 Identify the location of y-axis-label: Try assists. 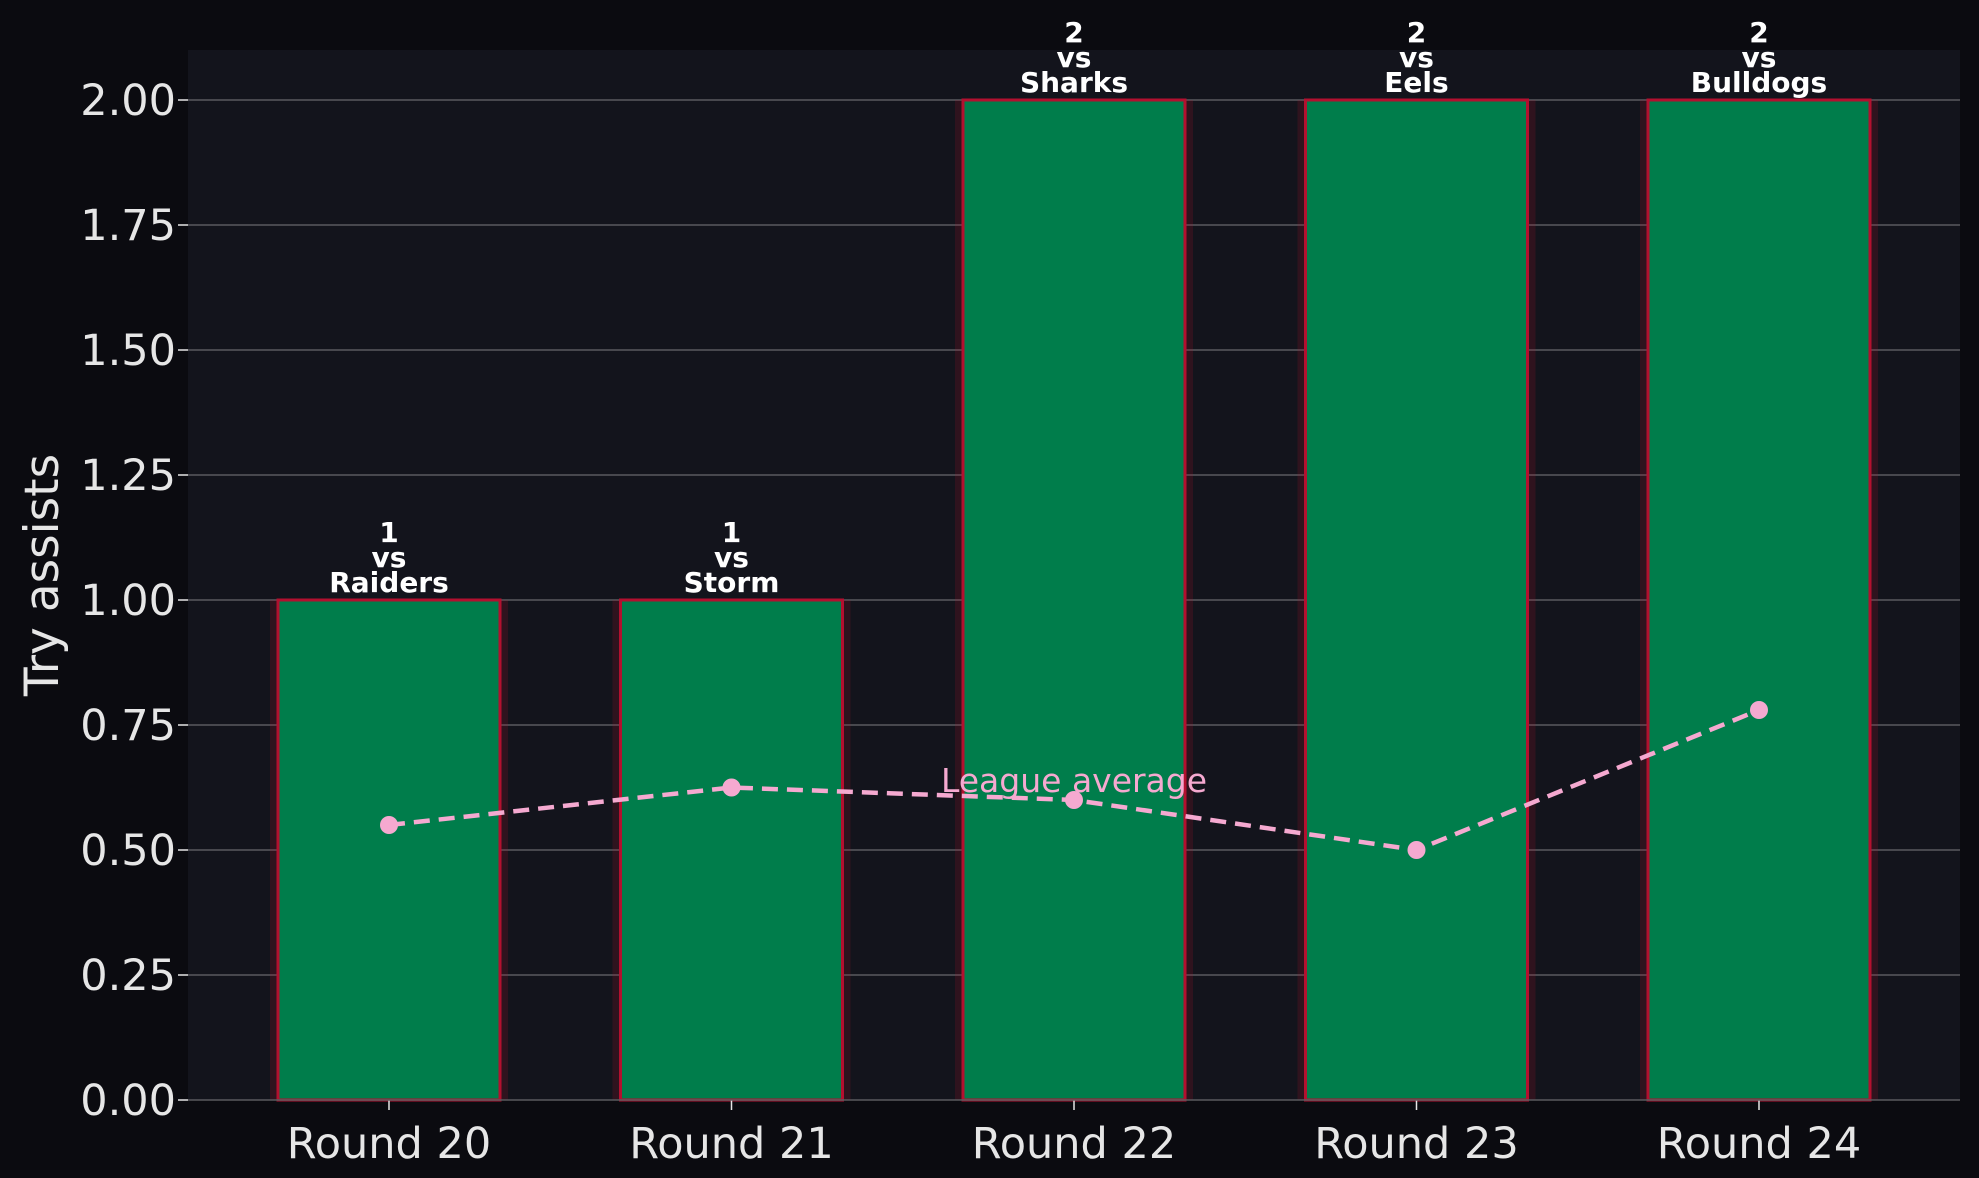
(42, 575).